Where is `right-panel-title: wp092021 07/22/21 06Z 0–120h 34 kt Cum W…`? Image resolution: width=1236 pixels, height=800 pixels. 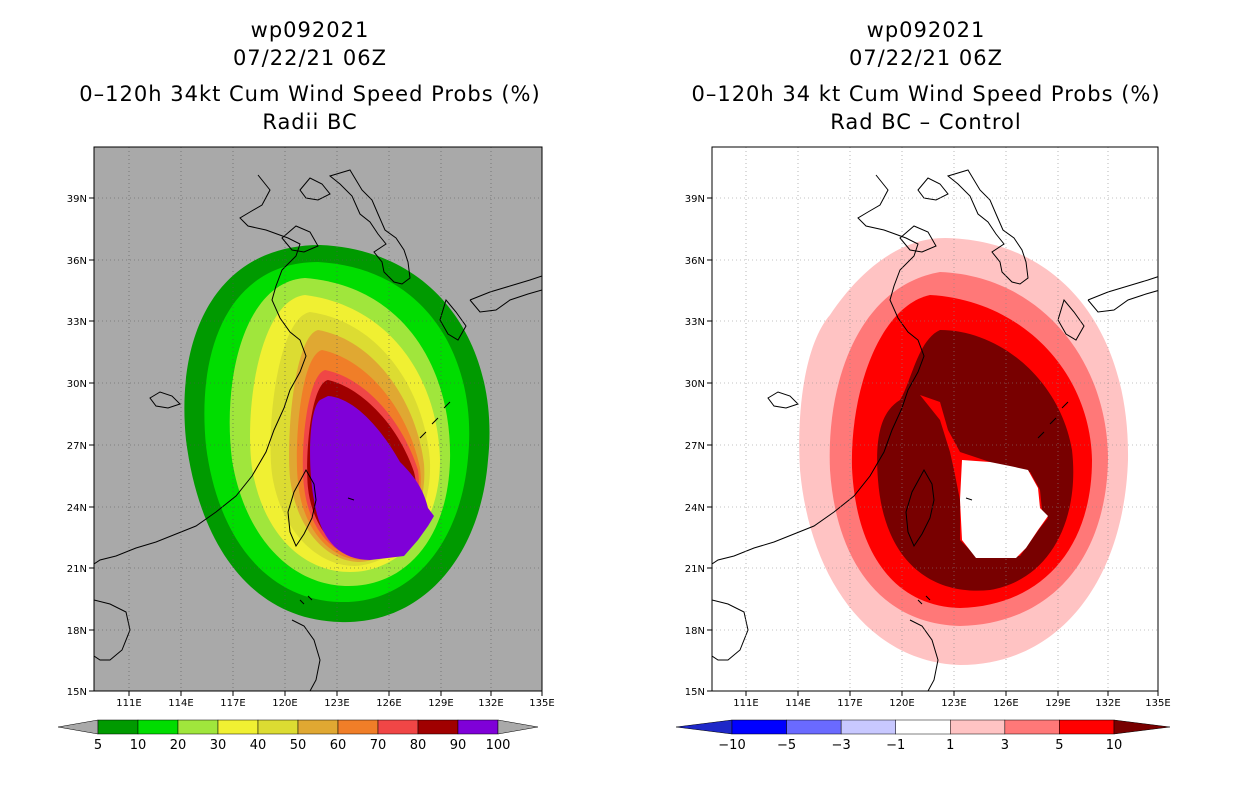
right-panel-title: wp092021 07/22/21 06Z 0–120h 34 kt Cum W… is located at coordinates (926, 76).